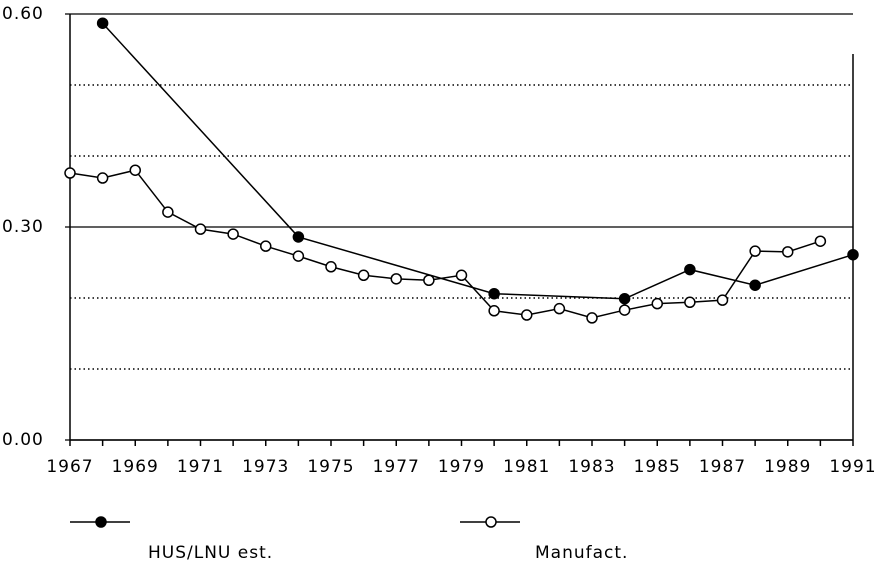 The height and width of the screenshot is (568, 895). Describe the element at coordinates (23, 227) in the screenshot. I see `y-tick-label: 0.30` at that location.